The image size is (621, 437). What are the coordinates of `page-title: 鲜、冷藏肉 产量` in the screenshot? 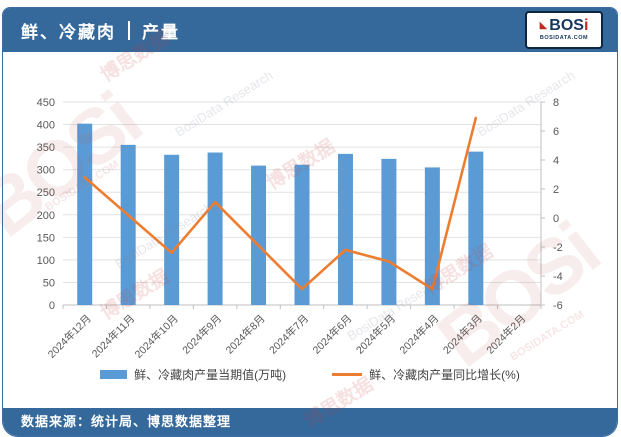 It's located at (100, 30).